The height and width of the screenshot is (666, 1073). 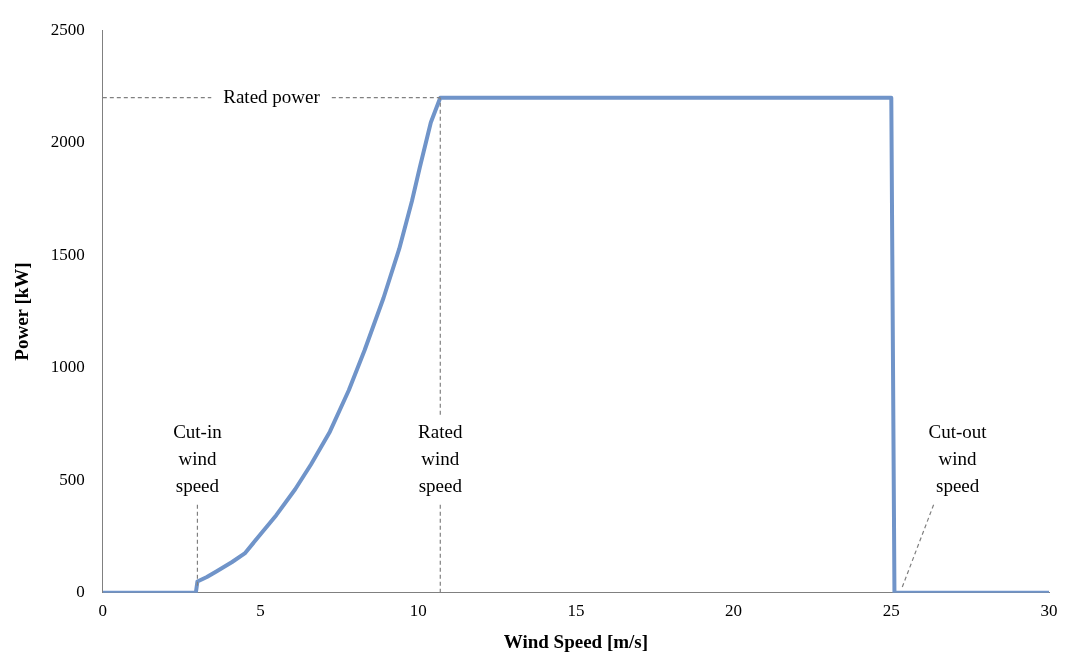 I want to click on x-axis-title: Wind Speed [m/s], so click(x=576, y=641).